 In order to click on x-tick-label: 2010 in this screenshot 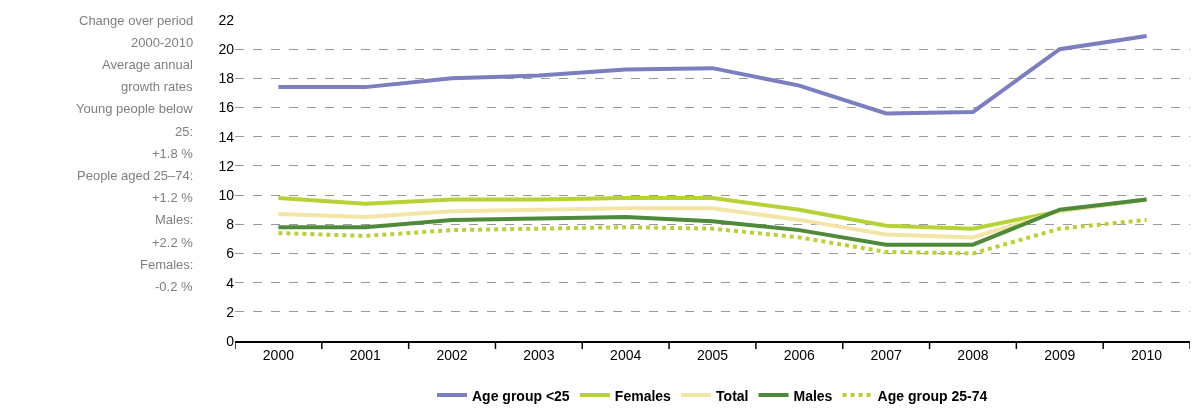, I will do `click(1147, 354)`.